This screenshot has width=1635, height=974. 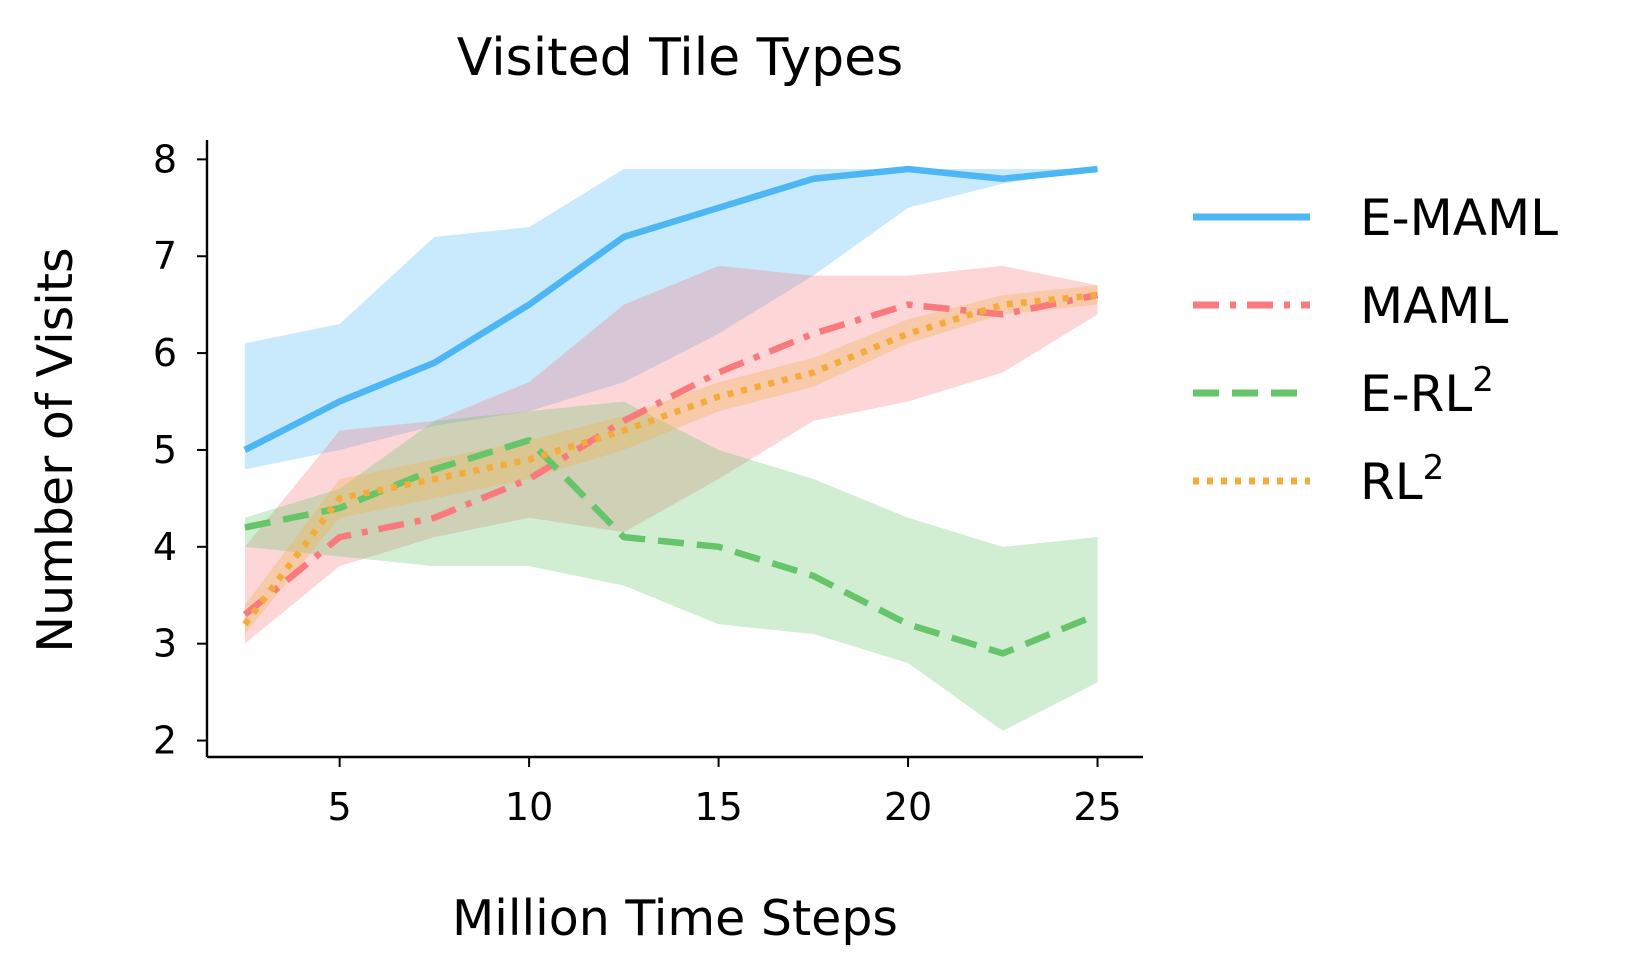 I want to click on y-ticks: 2 3 4 5 6 7 8, so click(x=180, y=450).